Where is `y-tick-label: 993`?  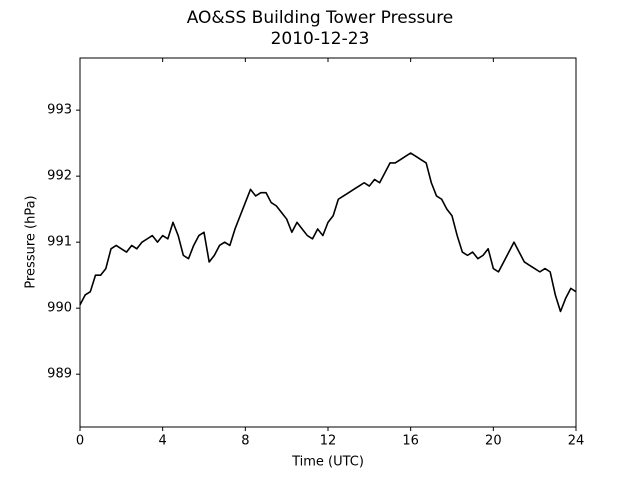 y-tick-label: 993 is located at coordinates (59, 110).